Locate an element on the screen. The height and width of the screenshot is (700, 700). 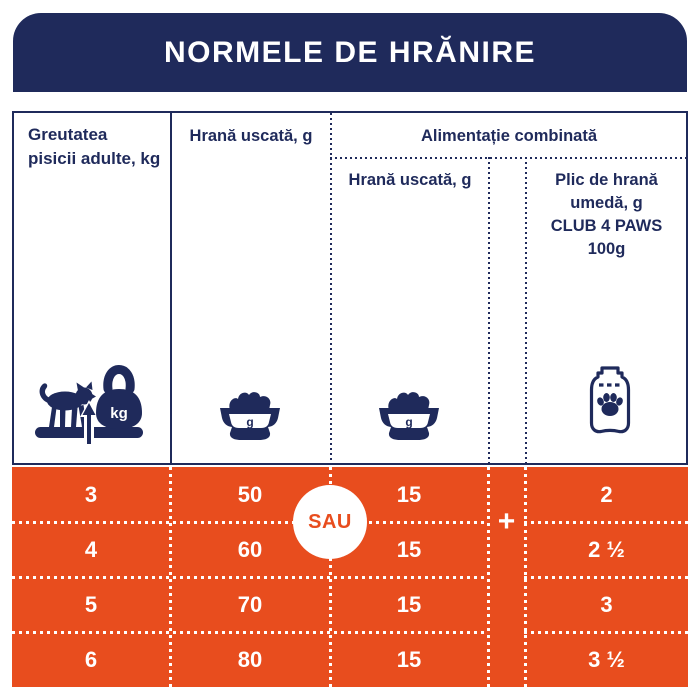
kettlebell-unit-label: kg is located at coordinates (119, 413).